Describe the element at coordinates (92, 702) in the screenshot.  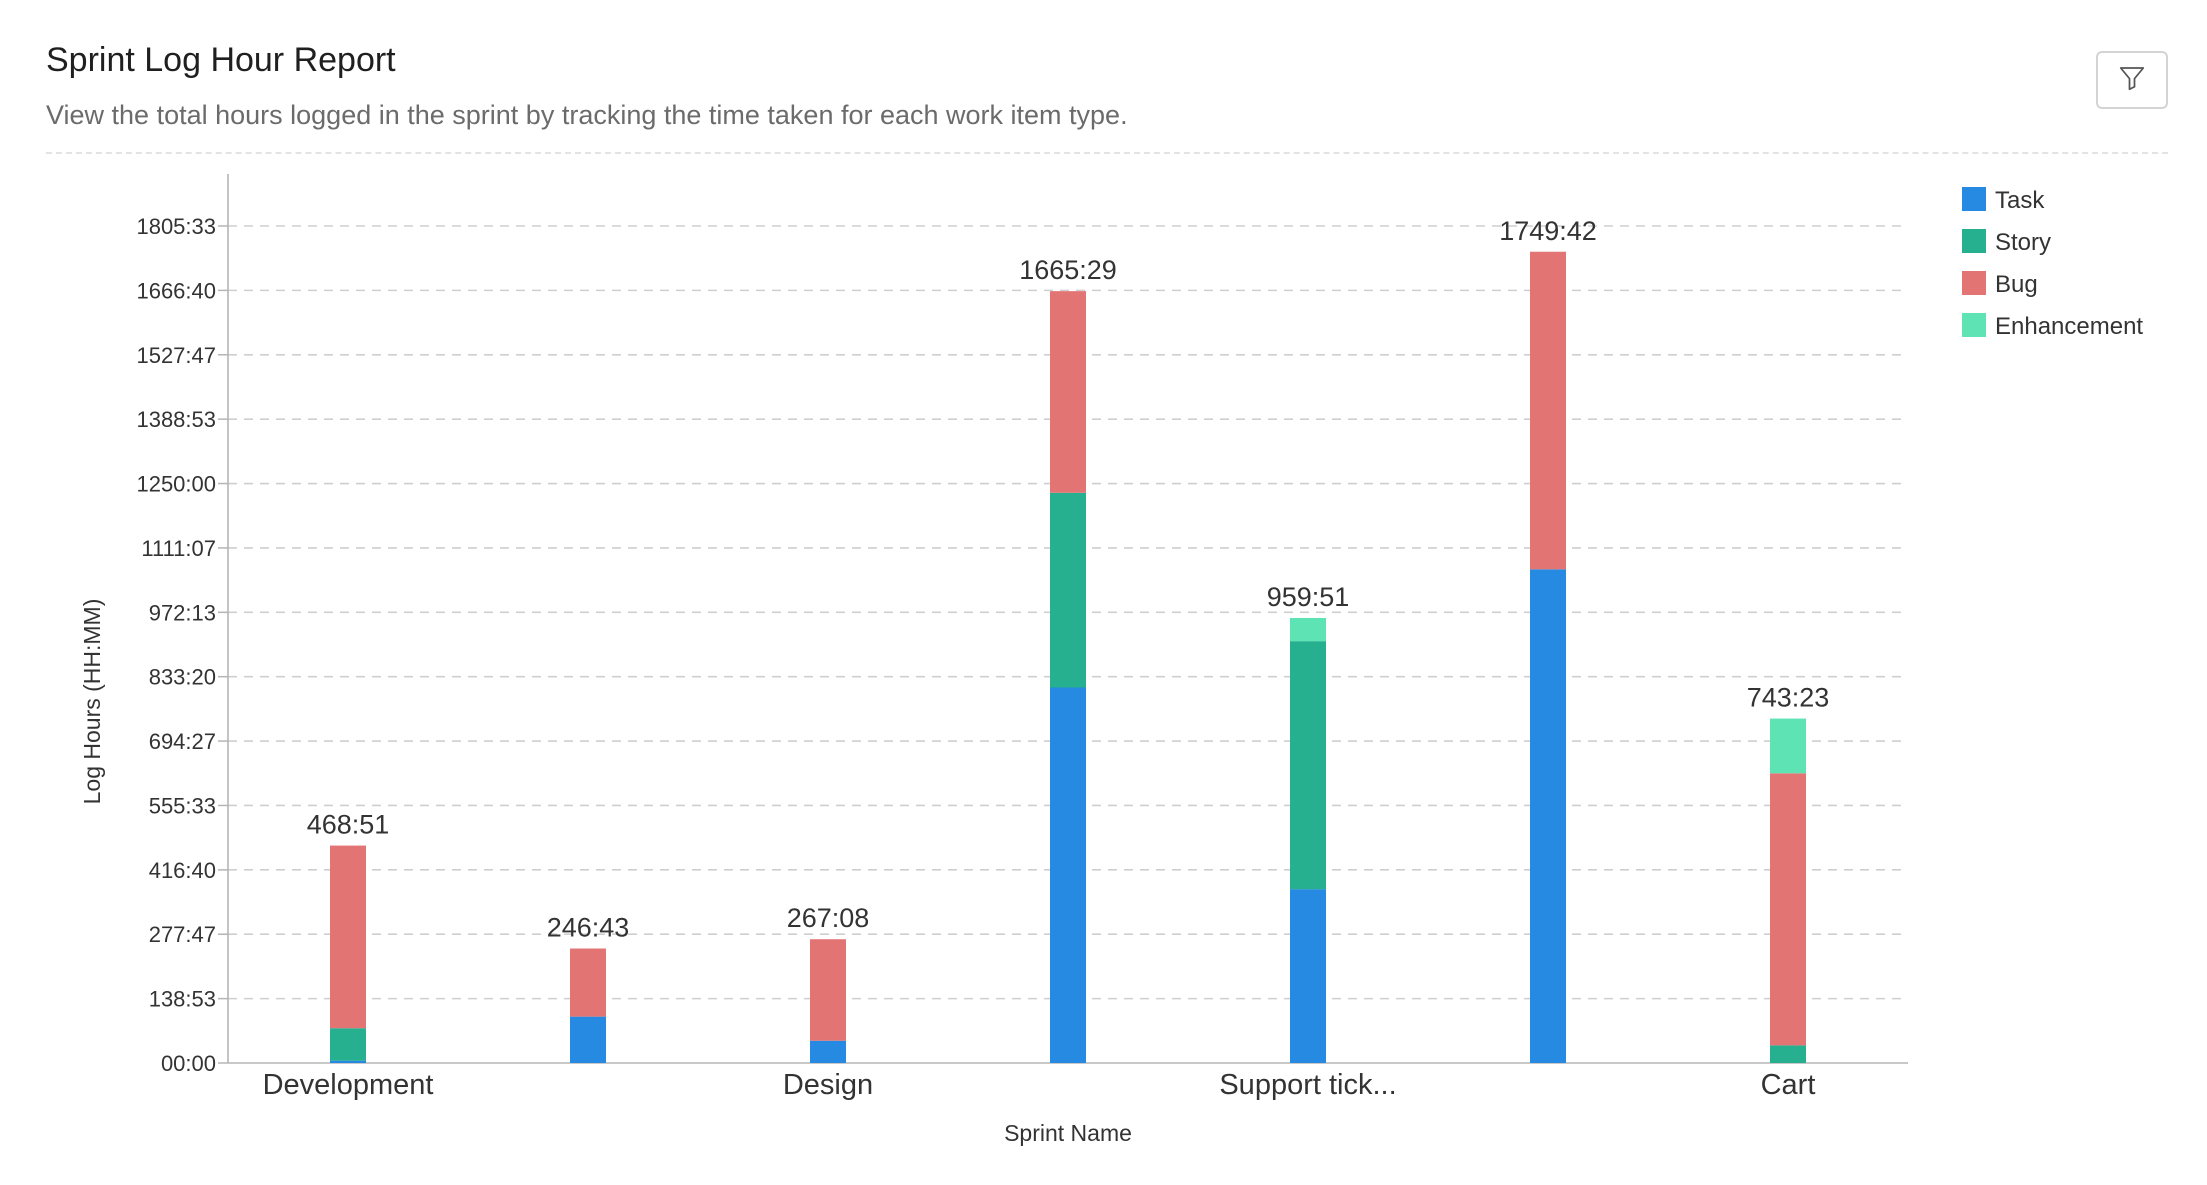
I see `y-axis-title: Log Hours (HH:MM)` at that location.